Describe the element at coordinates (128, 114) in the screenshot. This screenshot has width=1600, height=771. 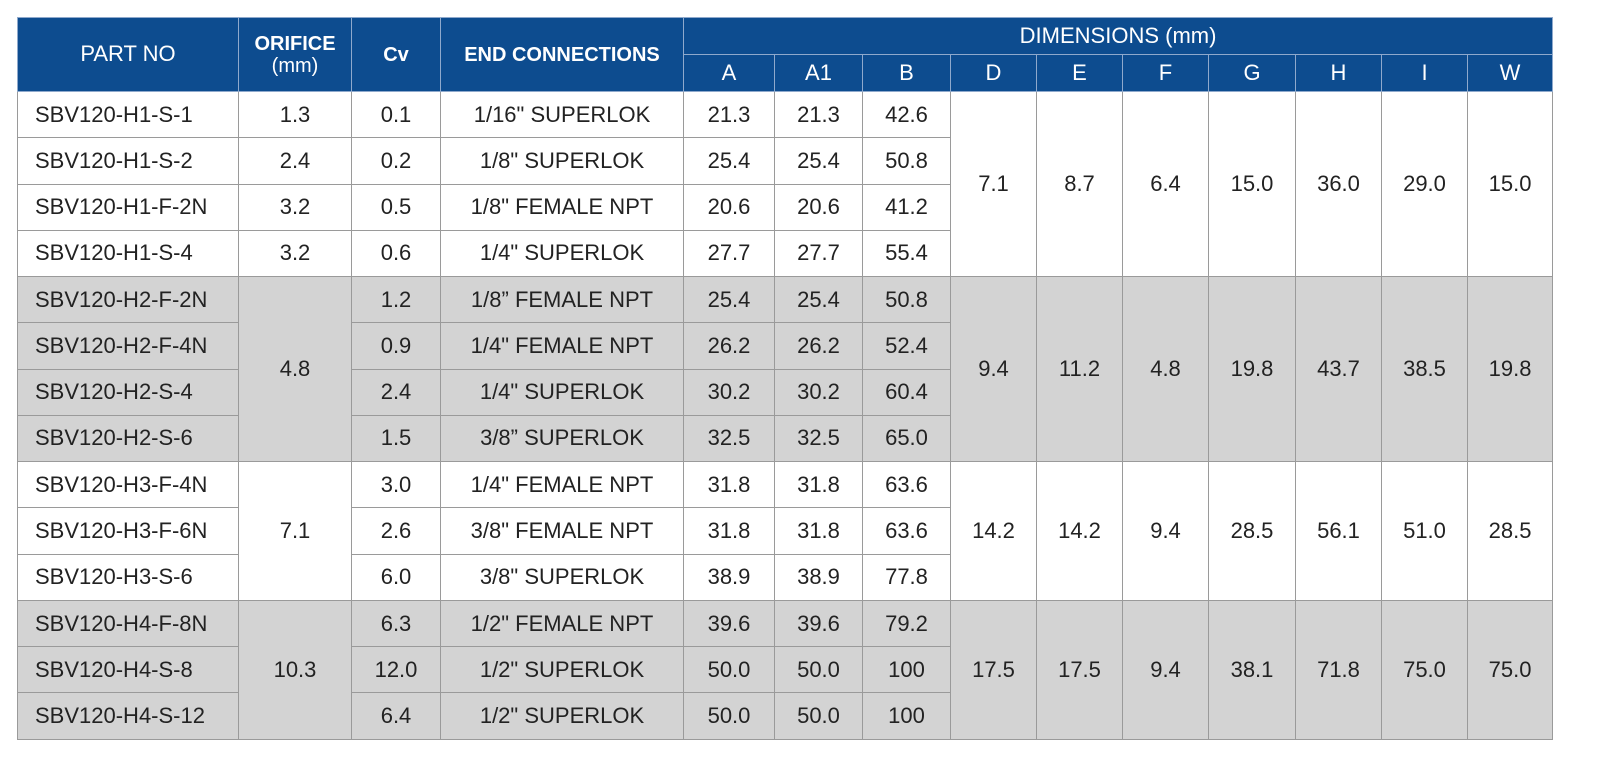
I see `part-no-cell: SBV120-H1-S-1` at that location.